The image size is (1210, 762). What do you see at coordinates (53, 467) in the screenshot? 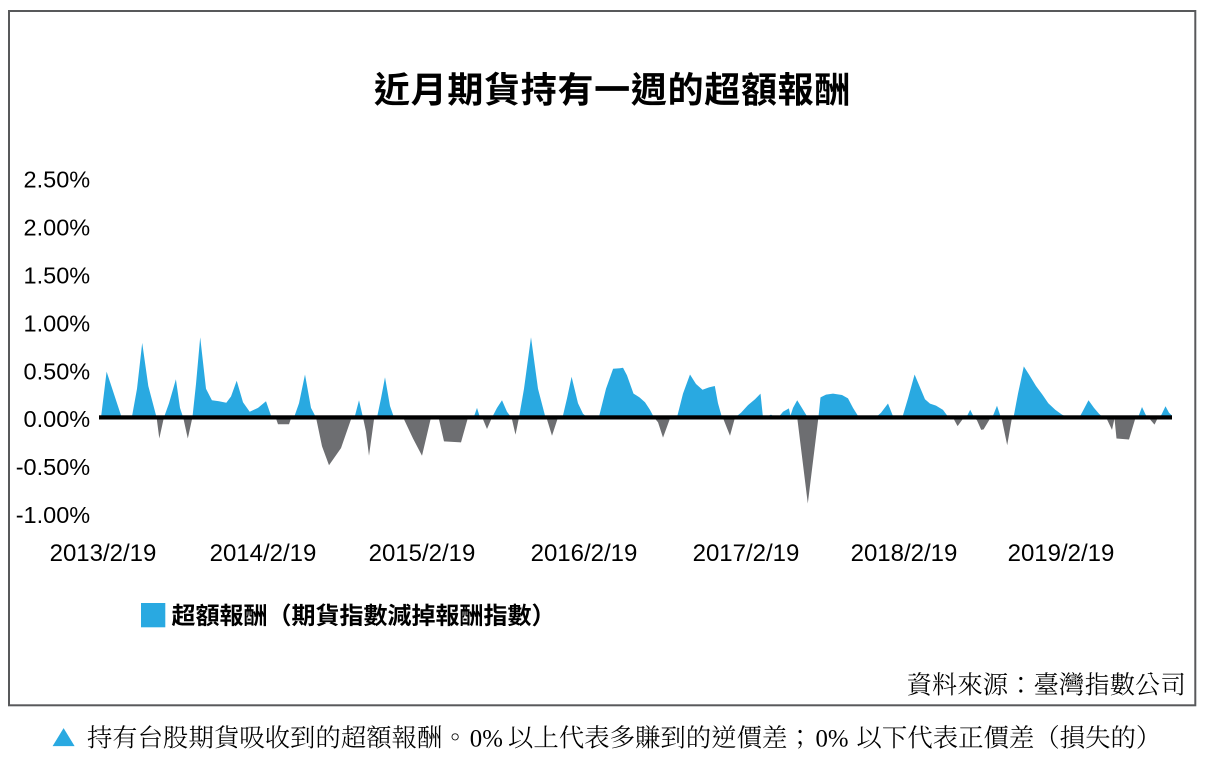
I see `svg-text: -0.50%` at bounding box center [53, 467].